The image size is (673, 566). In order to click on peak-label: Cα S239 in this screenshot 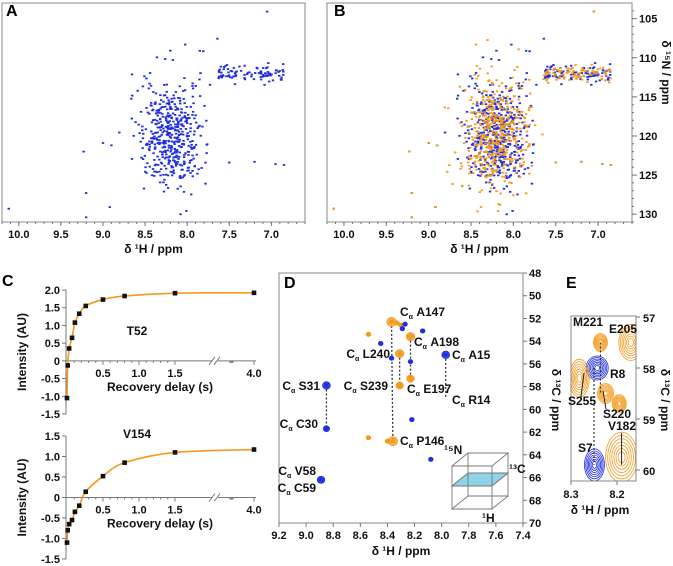, I will do `click(366, 387)`.